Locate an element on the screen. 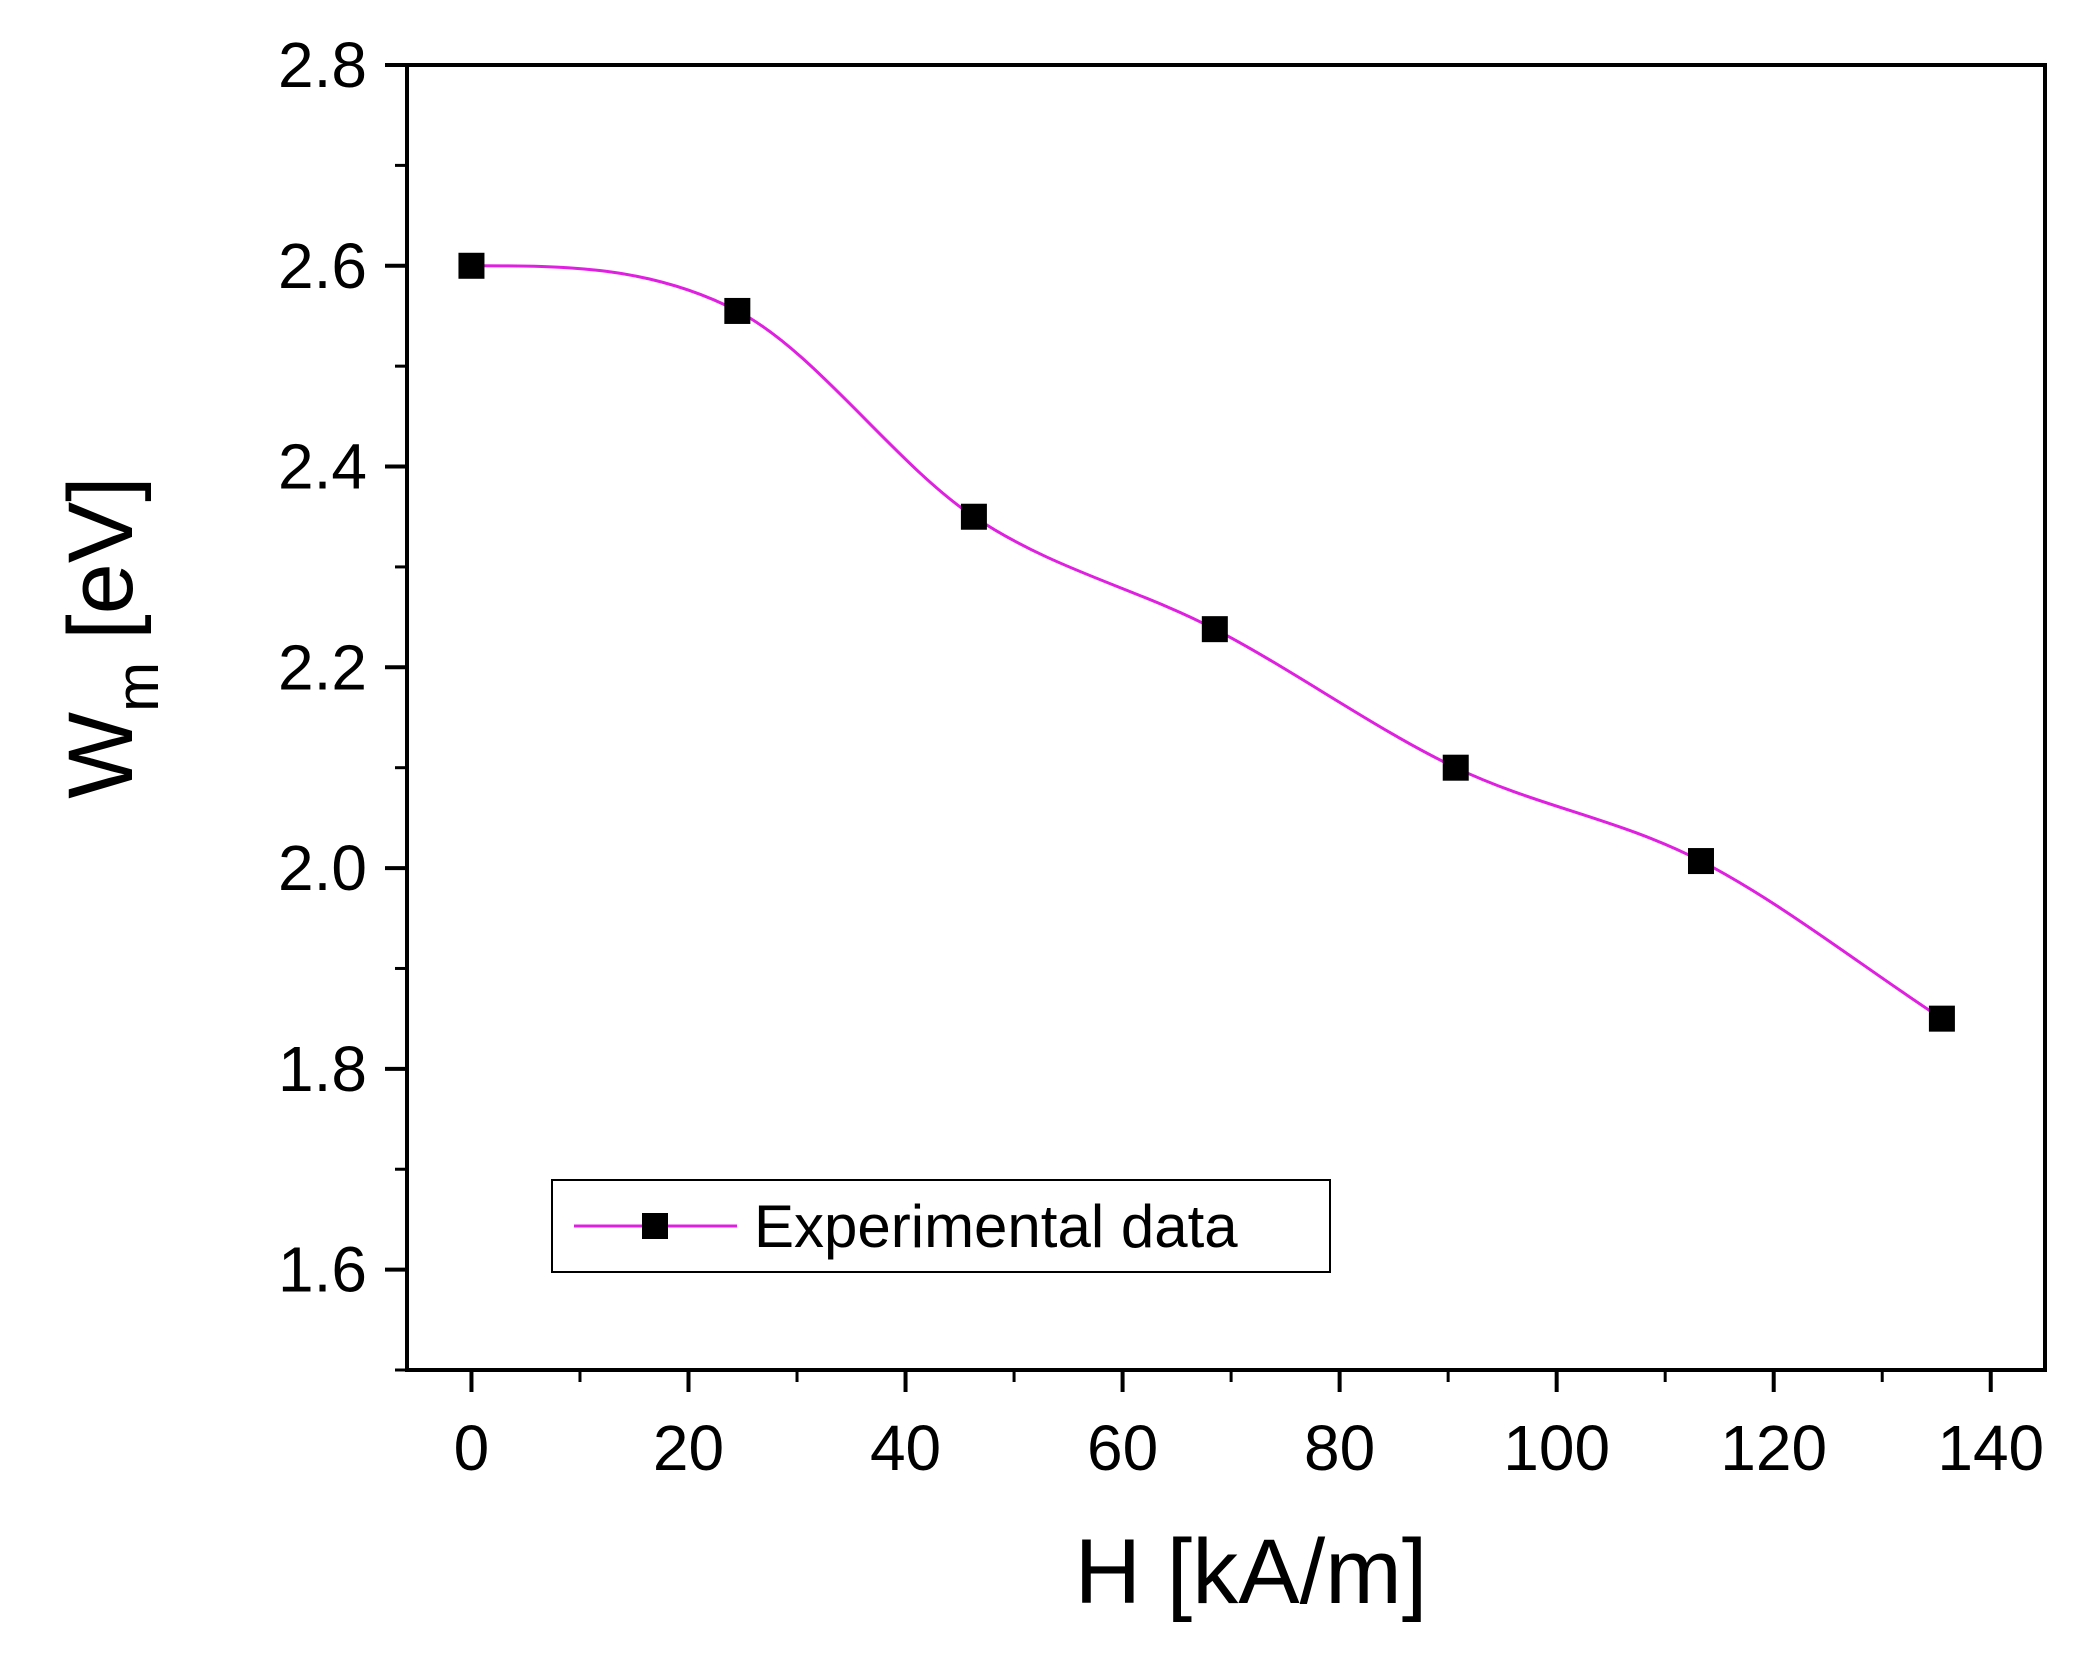 Image resolution: width=2091 pixels, height=1662 pixels. y-tick-label: 2.6 is located at coordinates (322, 266).